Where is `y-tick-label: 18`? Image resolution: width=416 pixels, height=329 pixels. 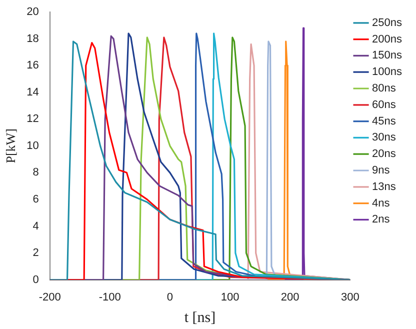 y-tick-label: 18 is located at coordinates (32, 38).